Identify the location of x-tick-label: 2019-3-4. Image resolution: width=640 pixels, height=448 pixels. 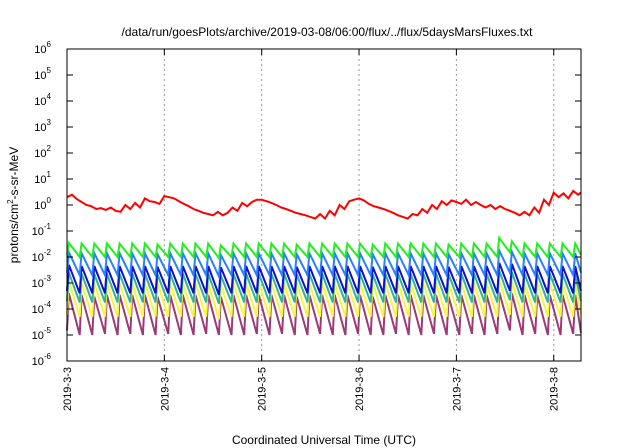
(165, 389).